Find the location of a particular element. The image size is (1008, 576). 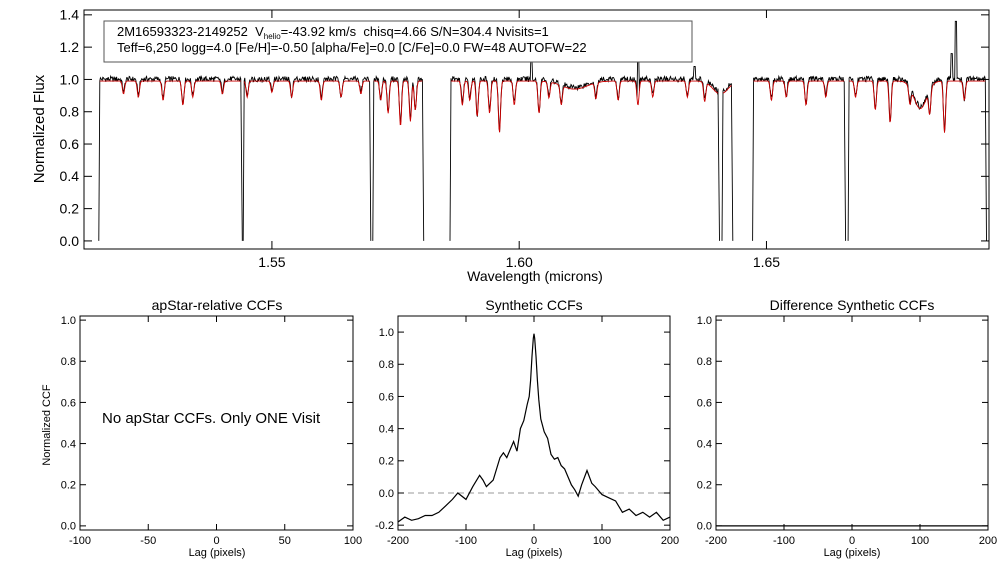

synthetic-ccf-line is located at coordinates (534, 428).